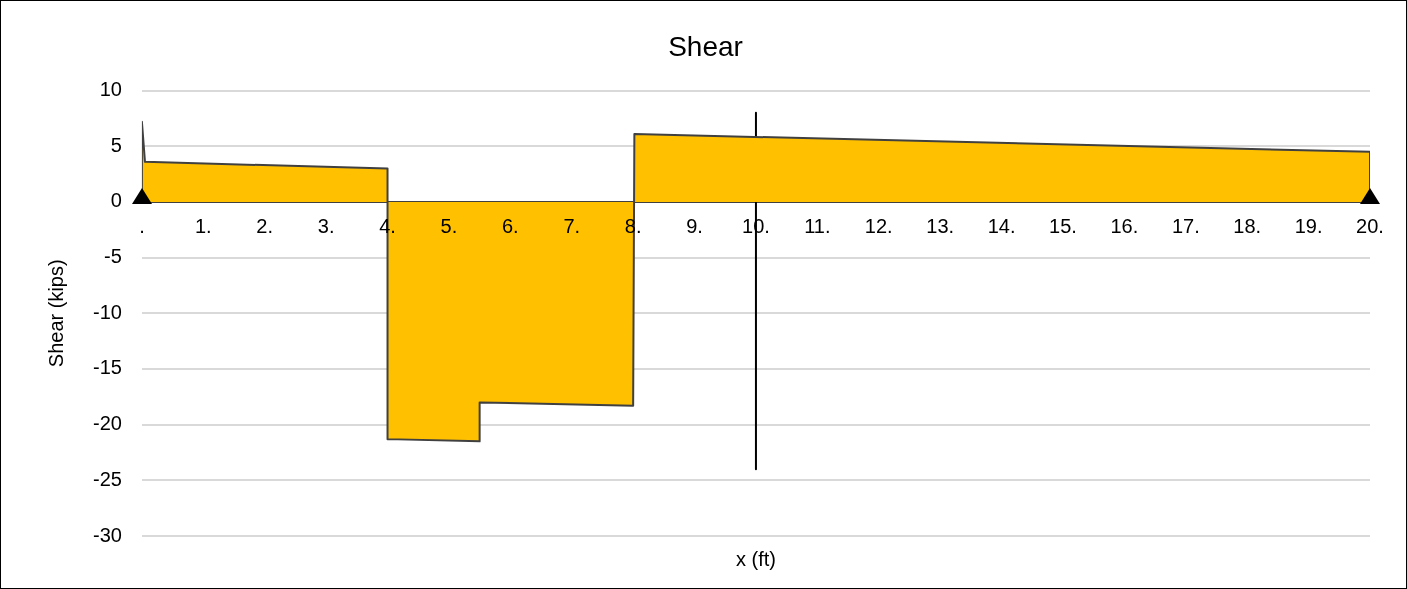 The width and height of the screenshot is (1407, 589). What do you see at coordinates (107, 478) in the screenshot?
I see `y-tick-label: -25` at bounding box center [107, 478].